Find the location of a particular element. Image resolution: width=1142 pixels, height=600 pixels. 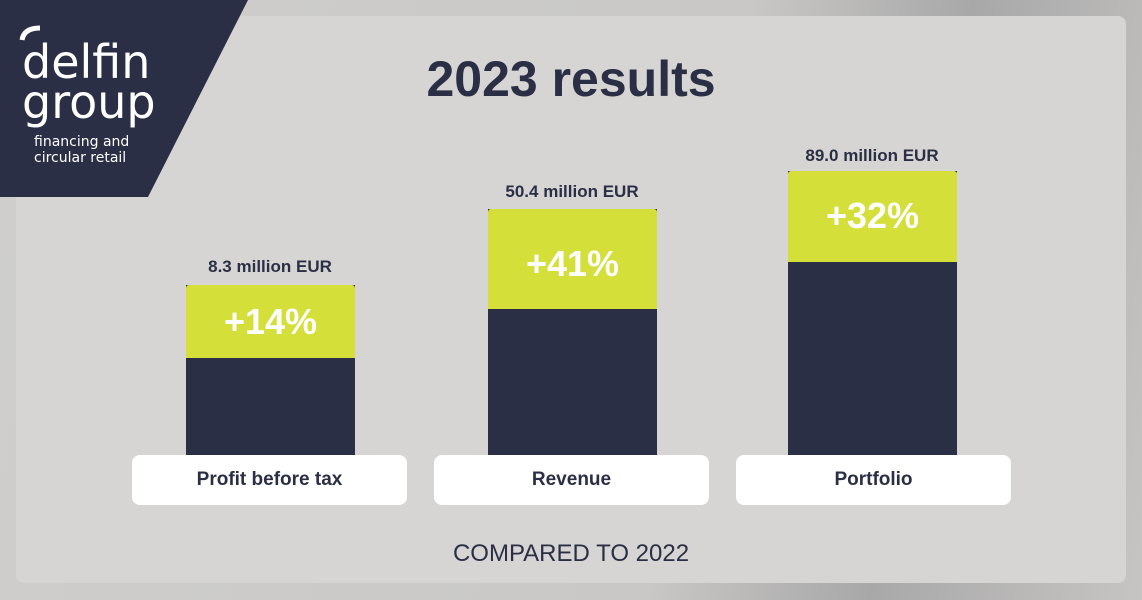

logo-text: group is located at coordinates (89, 102).